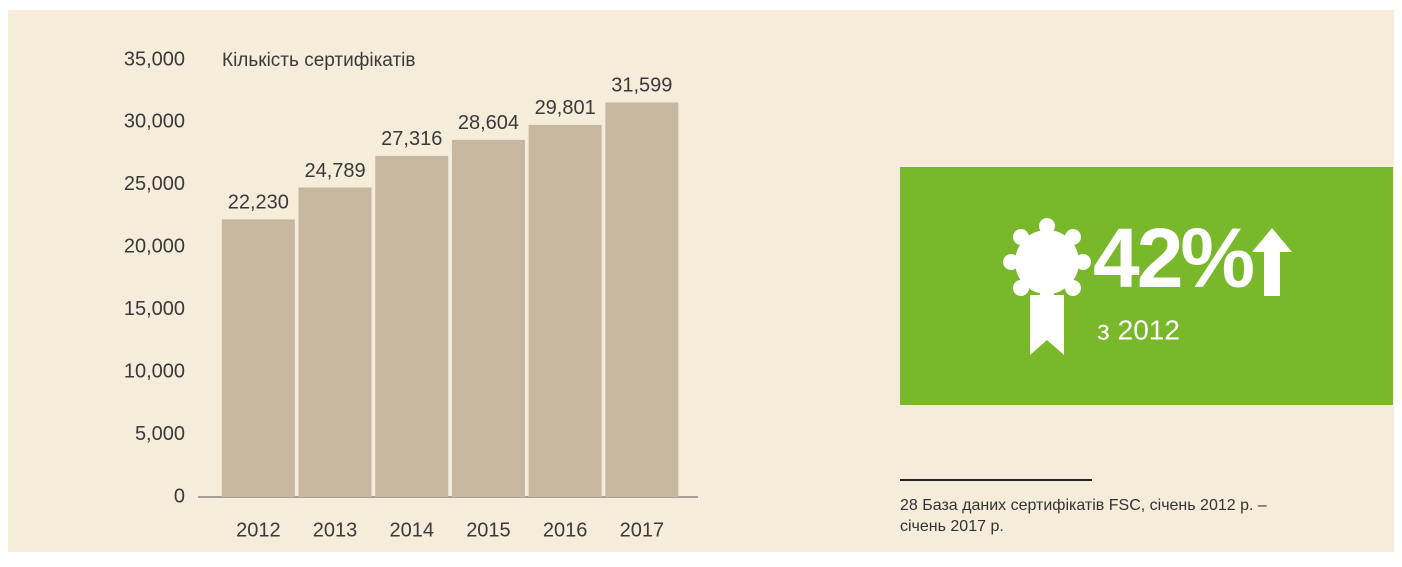 The width and height of the screenshot is (1402, 567). I want to click on highlight-value: 42%, so click(1173, 258).